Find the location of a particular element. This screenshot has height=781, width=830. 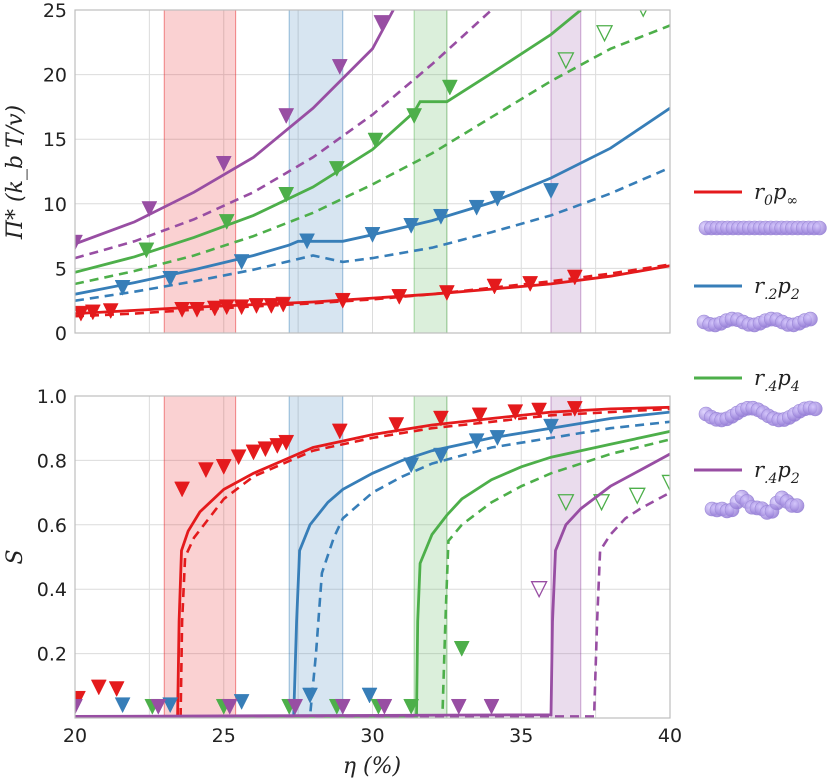

x-tick-label: 40 is located at coordinates (670, 736).